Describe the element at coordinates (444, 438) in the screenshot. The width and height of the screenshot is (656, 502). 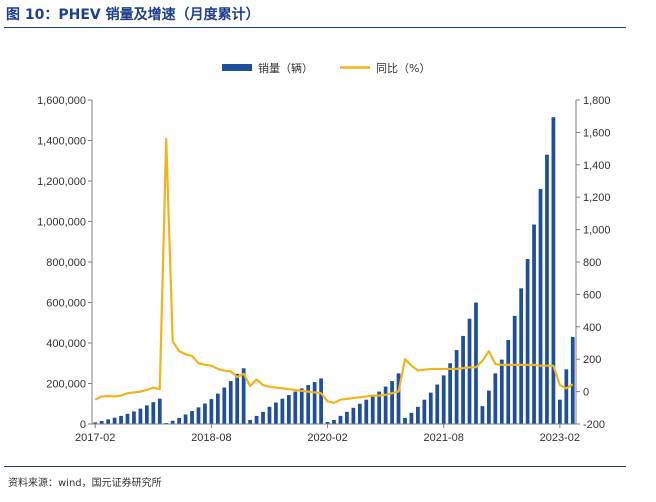
I see `x-tick-label: 2021-08` at that location.